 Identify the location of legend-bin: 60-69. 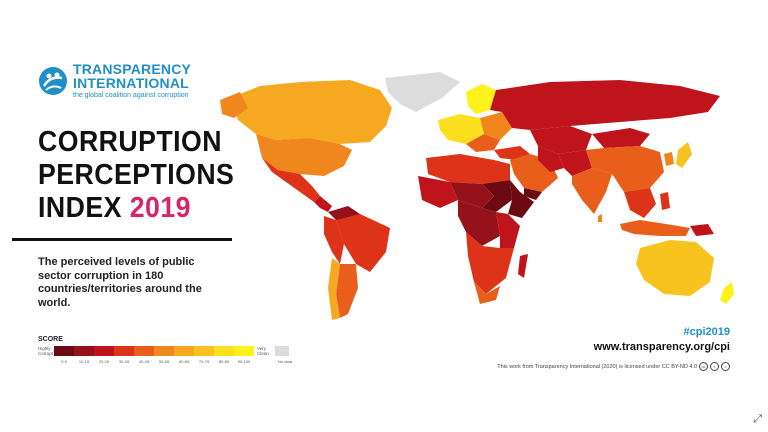
(184, 355).